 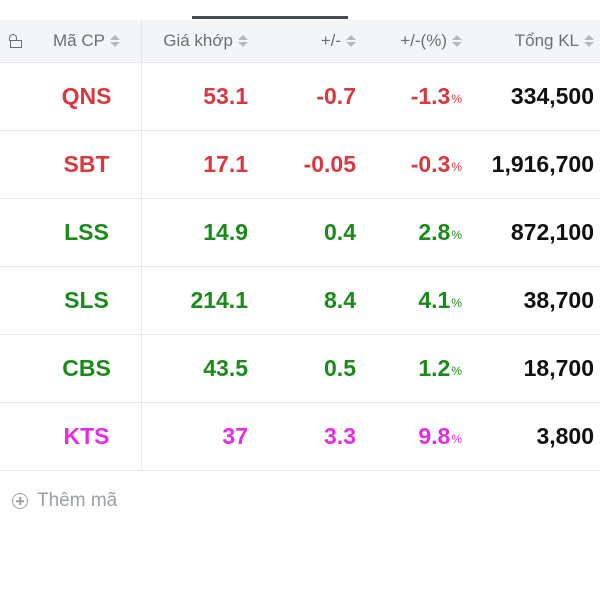 What do you see at coordinates (225, 96) in the screenshot?
I see `match-price: 53.1` at bounding box center [225, 96].